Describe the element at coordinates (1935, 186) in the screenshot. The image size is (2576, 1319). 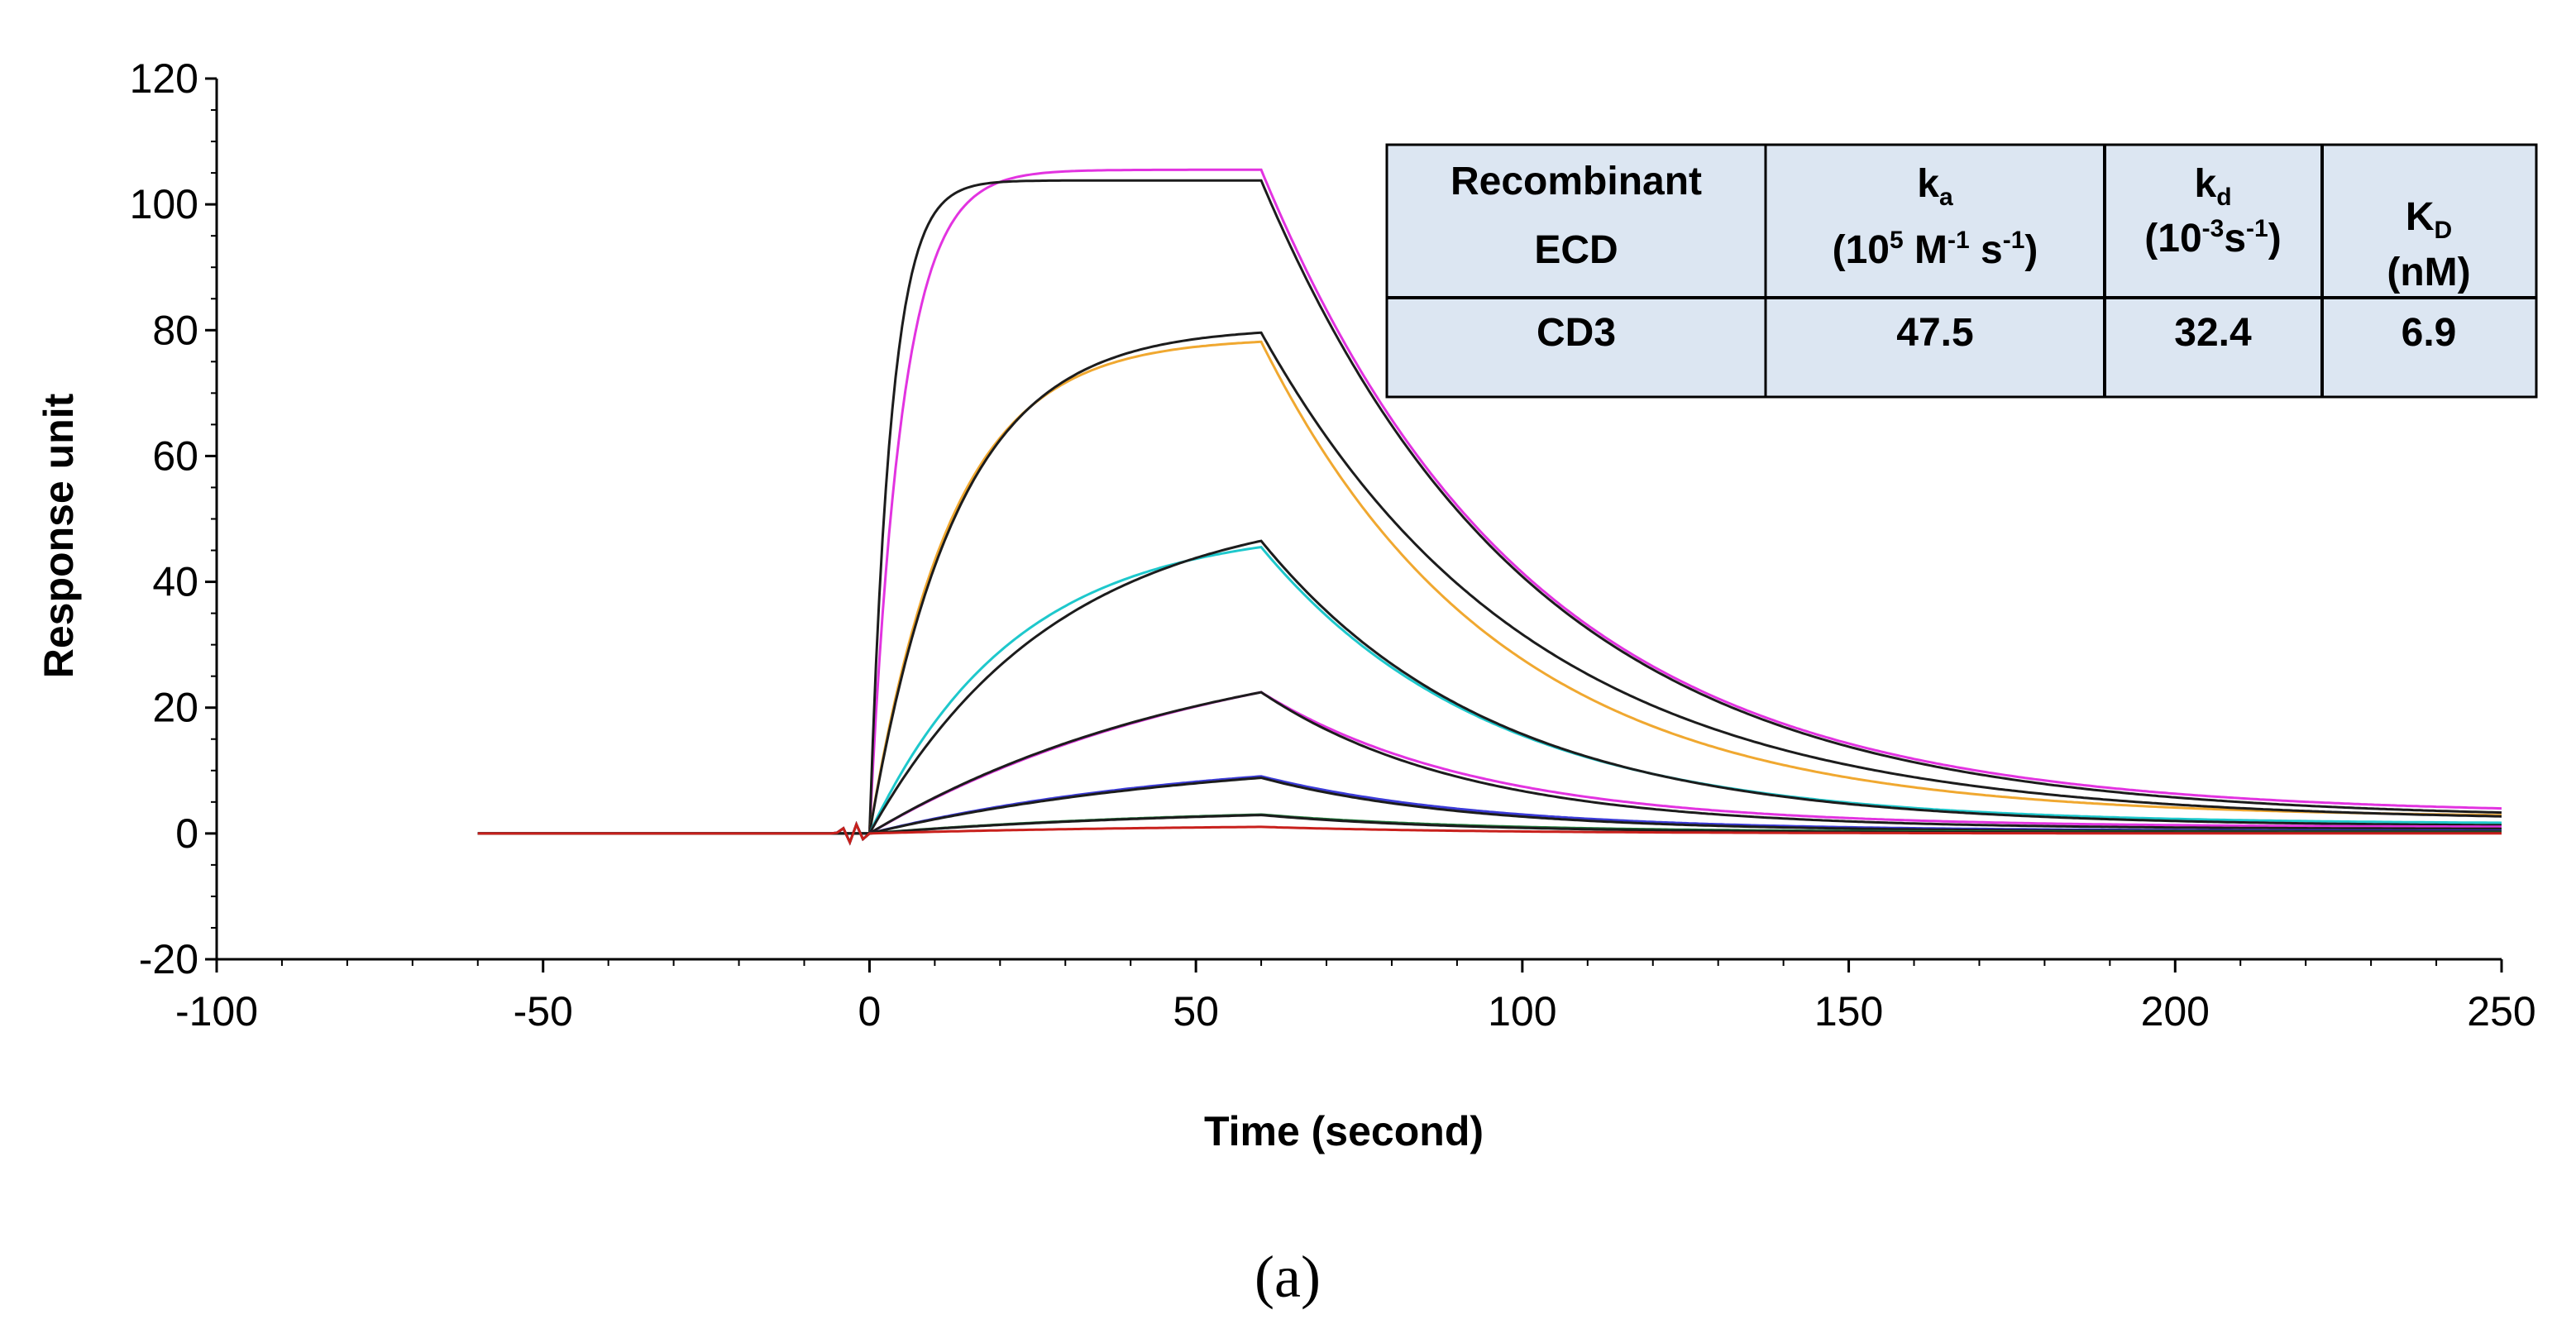
I see `table-header-ka: ka` at that location.